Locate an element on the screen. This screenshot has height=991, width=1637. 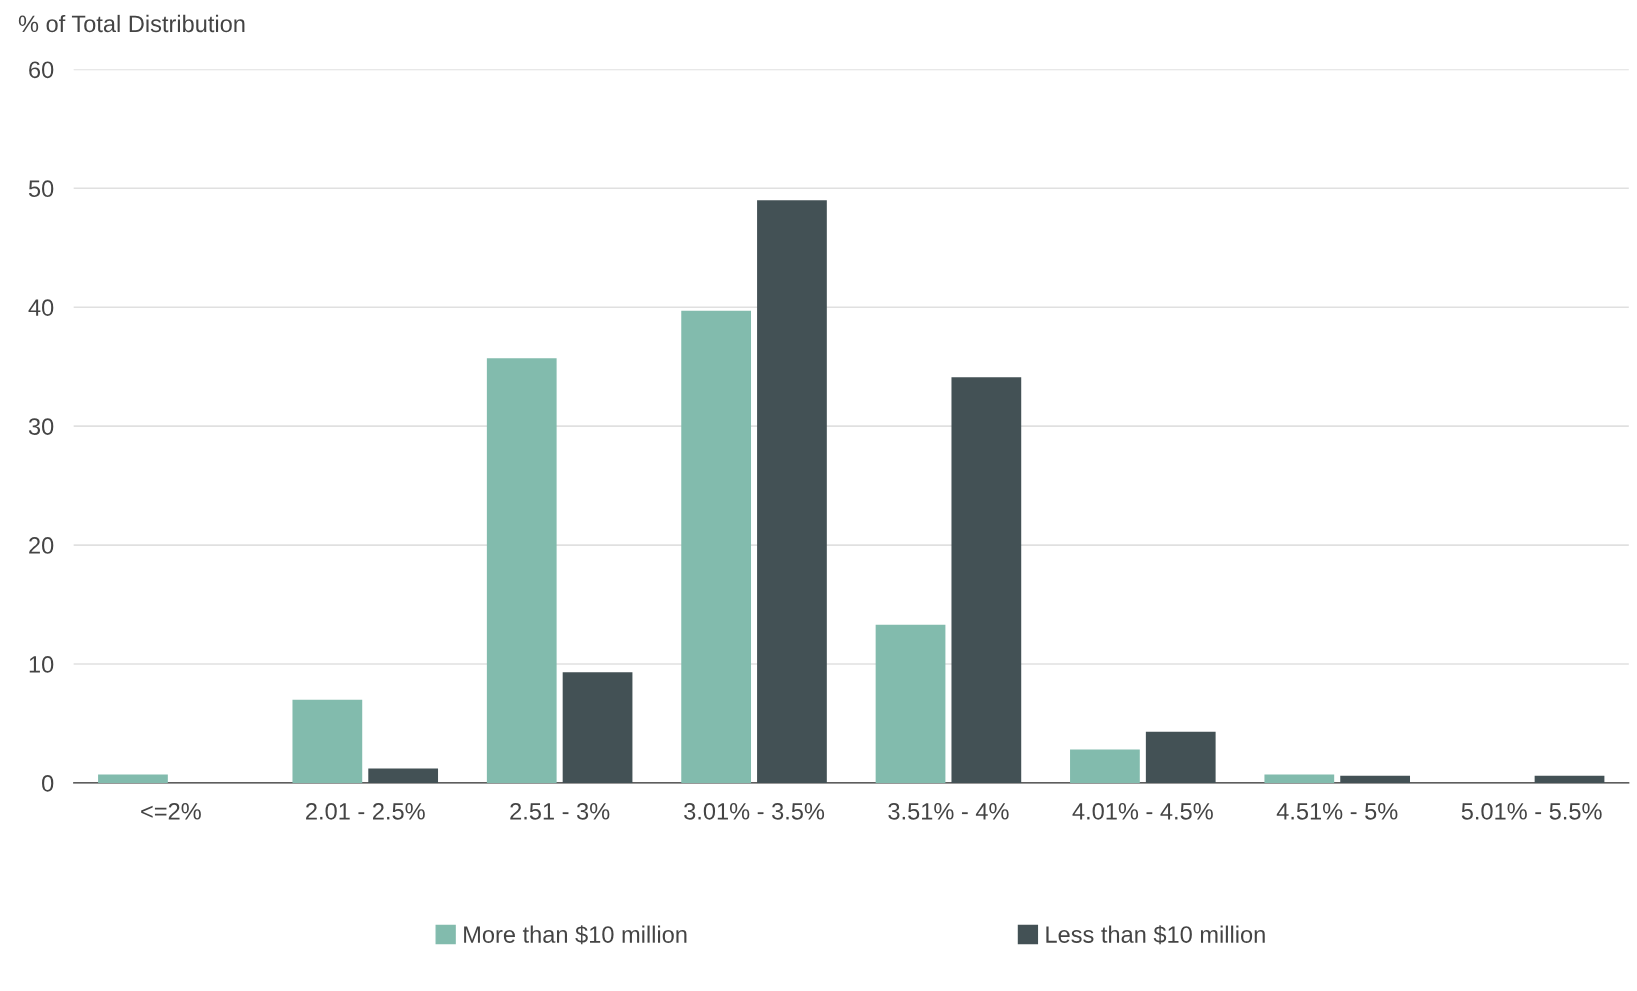
x-tick-label: <=2% is located at coordinates (171, 811).